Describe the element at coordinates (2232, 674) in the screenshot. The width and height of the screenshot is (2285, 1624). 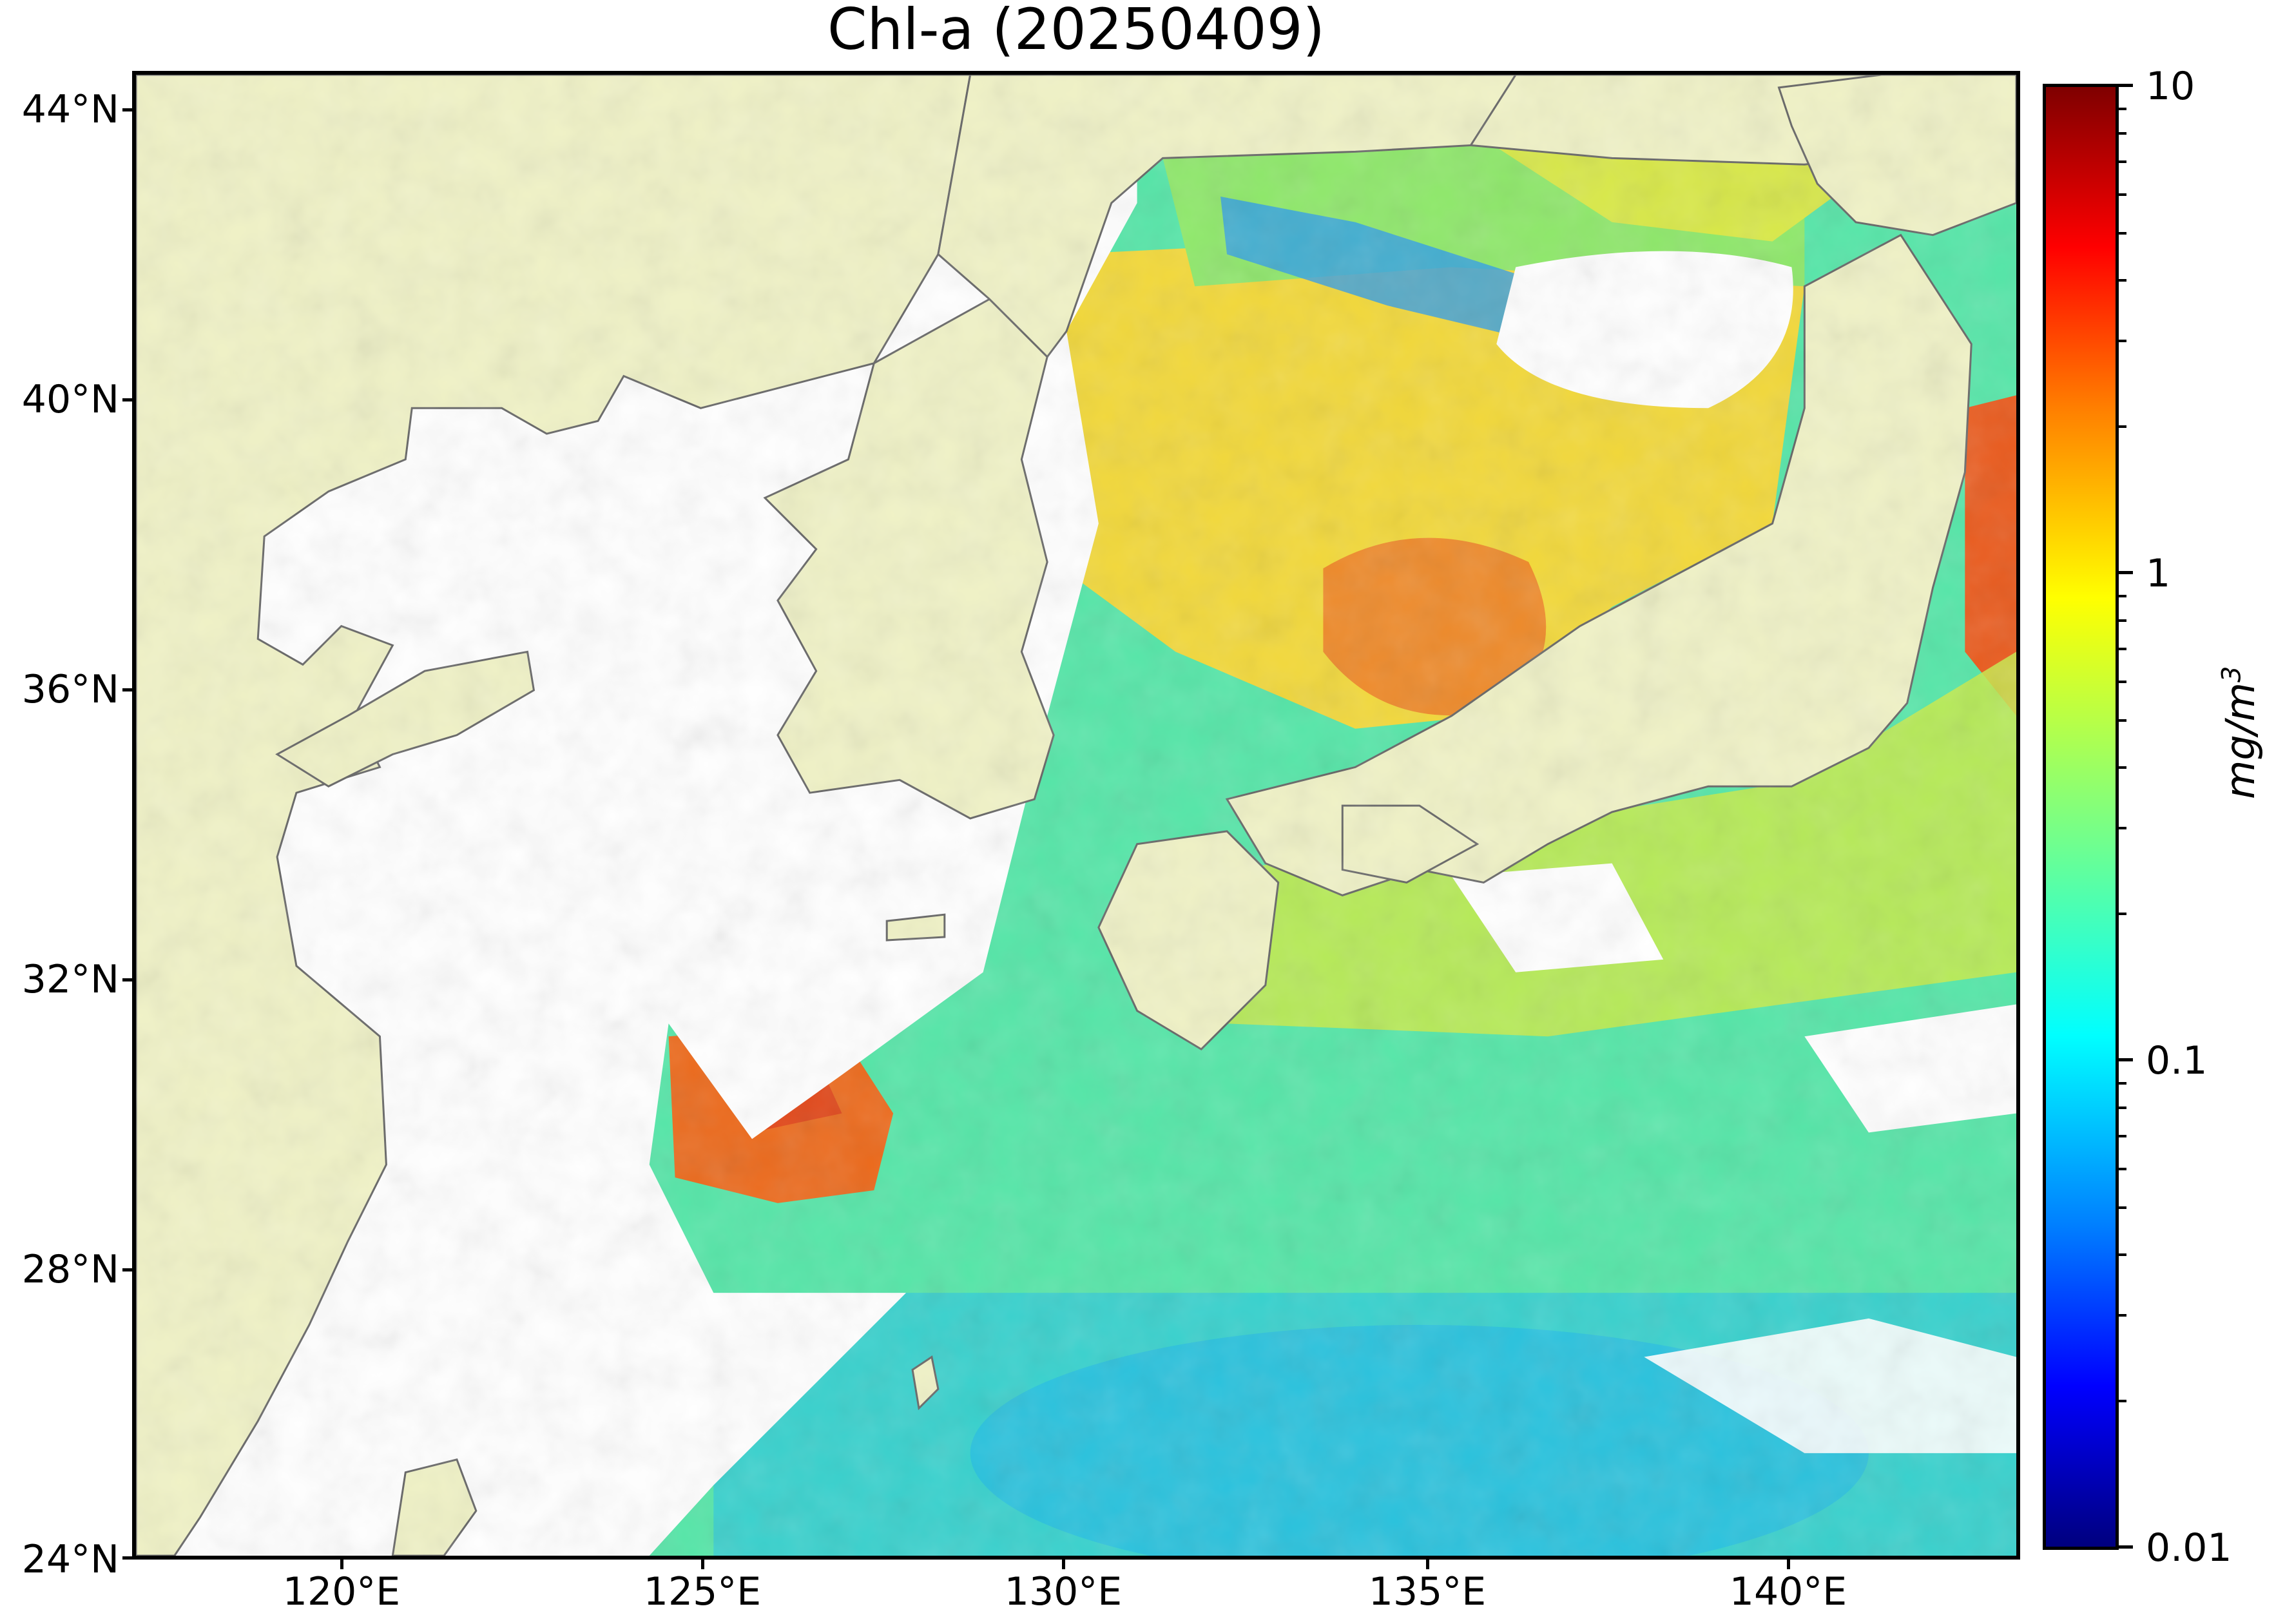
I see `unit-exponent: 3` at that location.